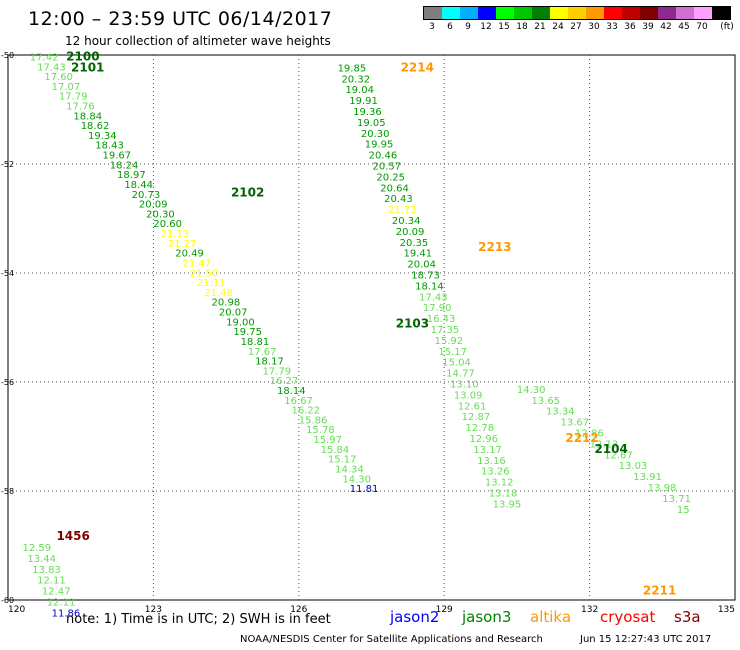 The width and height of the screenshot is (740, 650). I want to click on pass-time-label: 2214, so click(417, 67).